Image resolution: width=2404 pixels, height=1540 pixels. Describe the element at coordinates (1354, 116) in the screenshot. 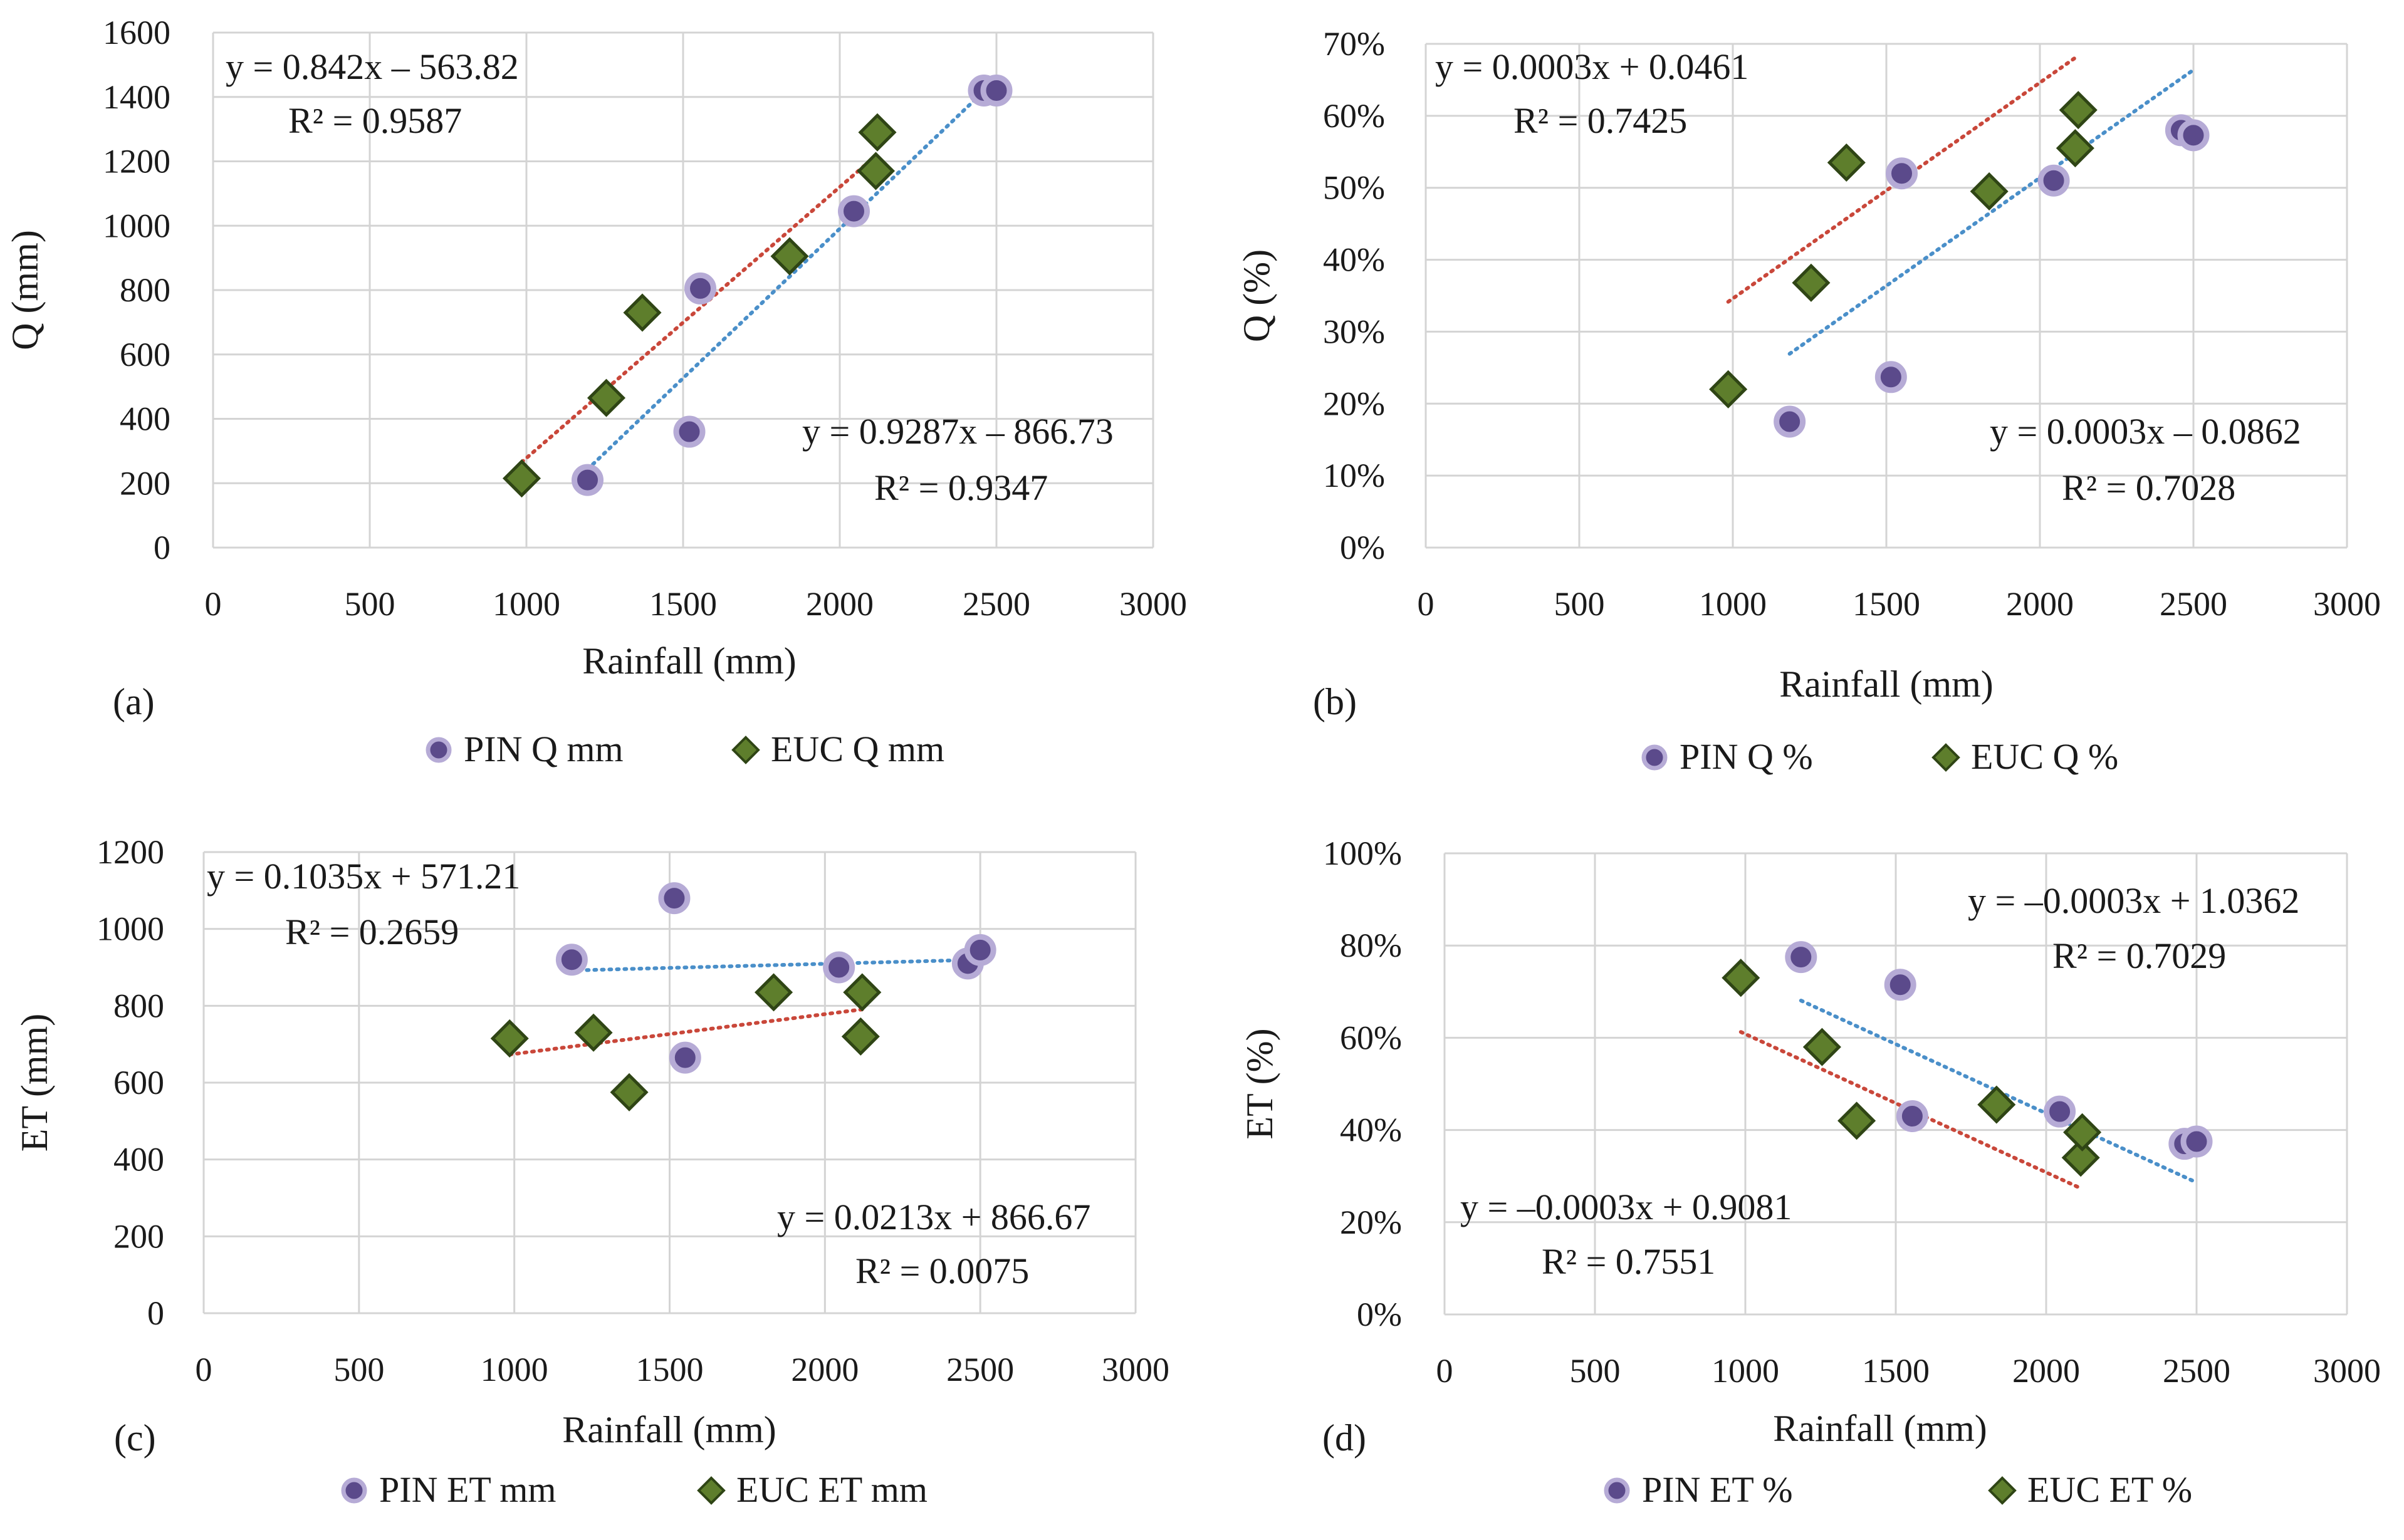

I see `y-tick-label: 60%` at that location.